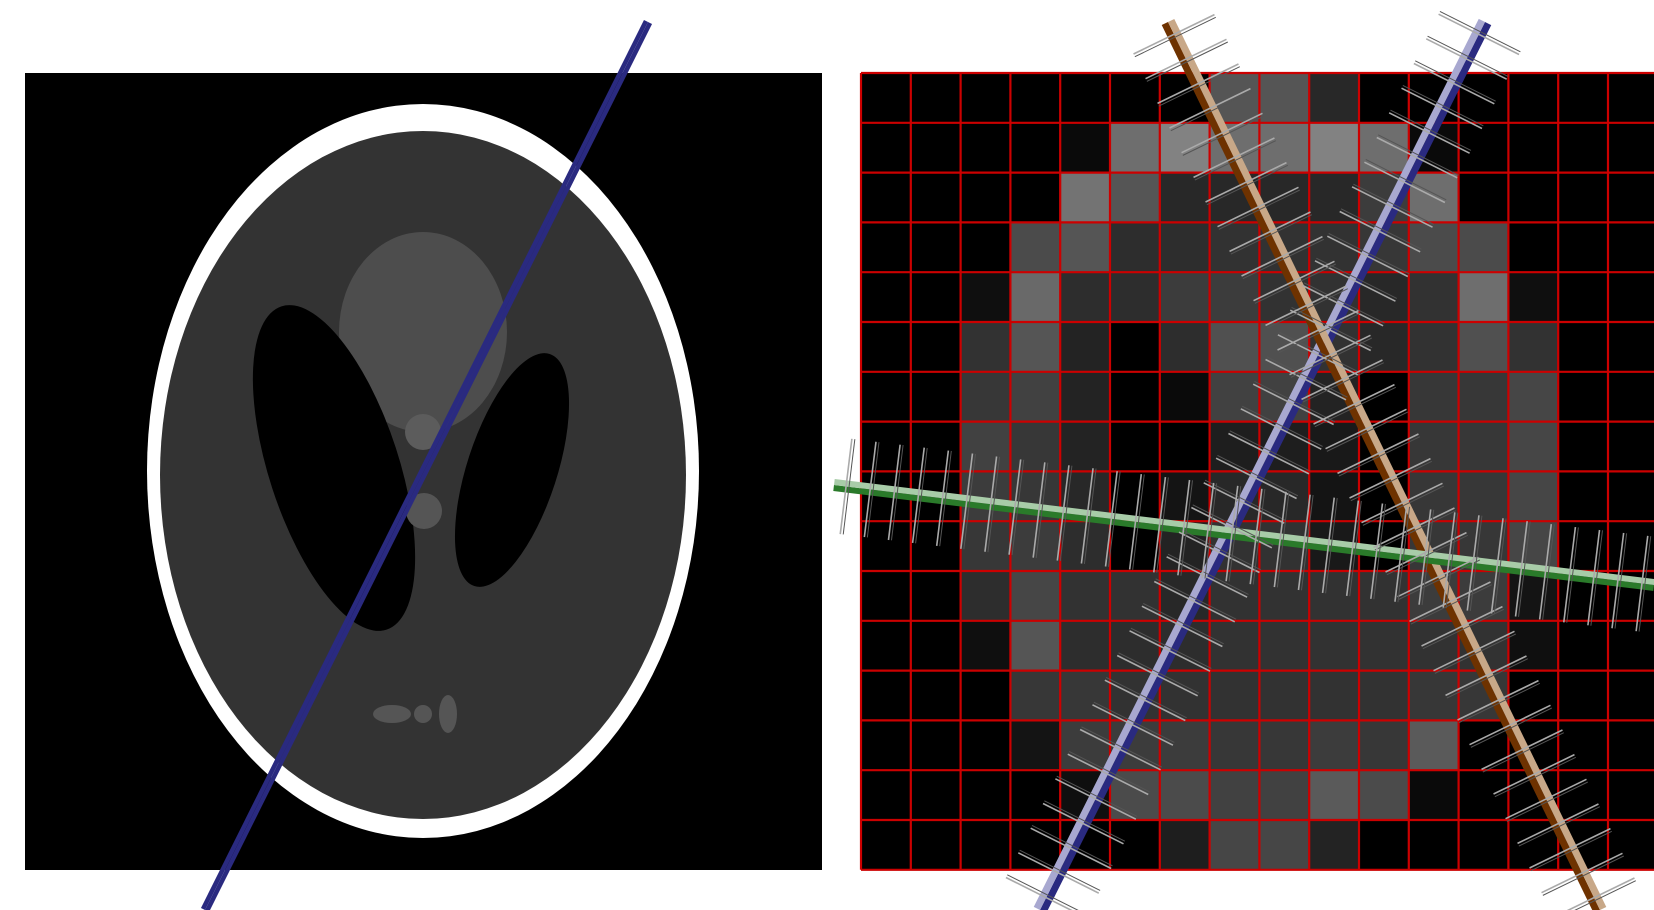 The height and width of the screenshot is (910, 1654). Describe the element at coordinates (423, 432) in the screenshot. I see `small-upper-blob` at that location.